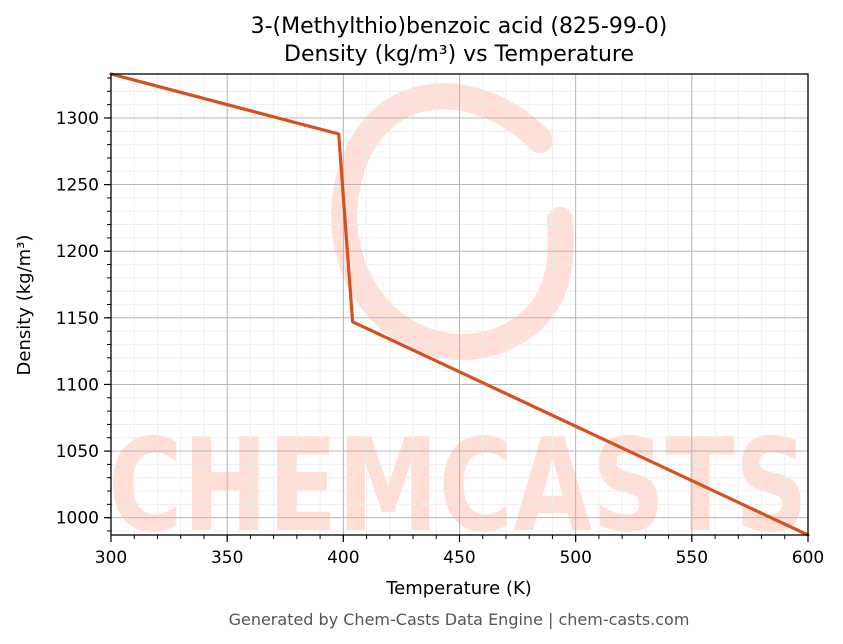  I want to click on y-tick-label: 1300, so click(77, 119).